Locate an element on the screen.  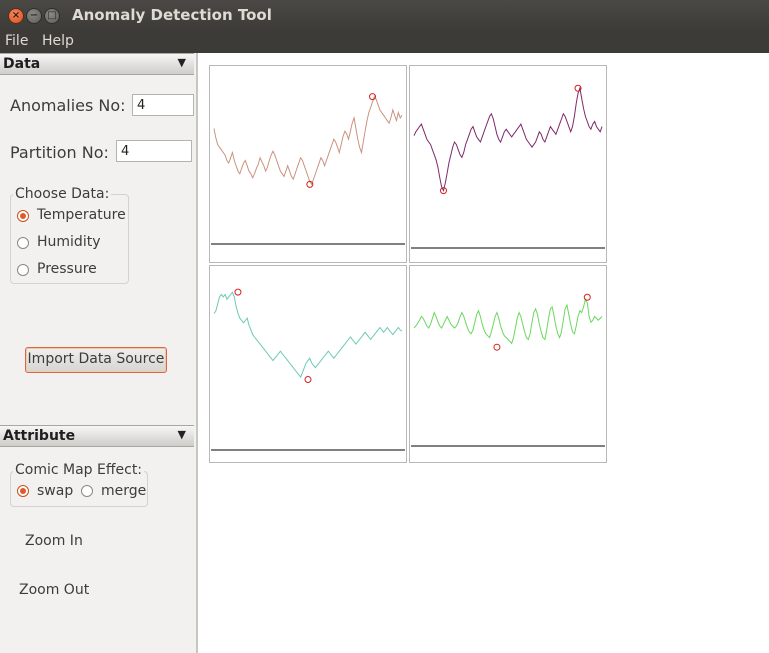
radio-pressure is located at coordinates (23, 270).